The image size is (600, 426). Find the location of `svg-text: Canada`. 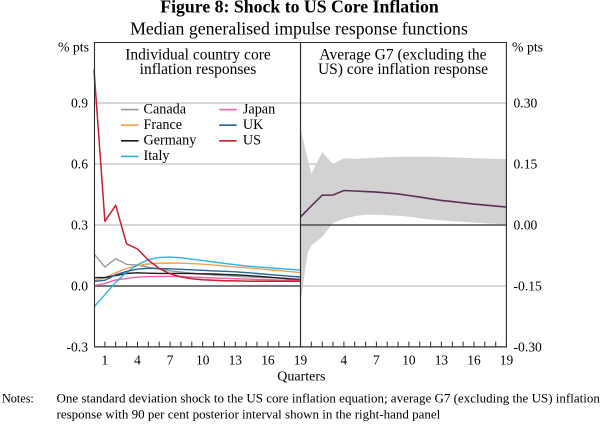

svg-text: Canada is located at coordinates (165, 109).